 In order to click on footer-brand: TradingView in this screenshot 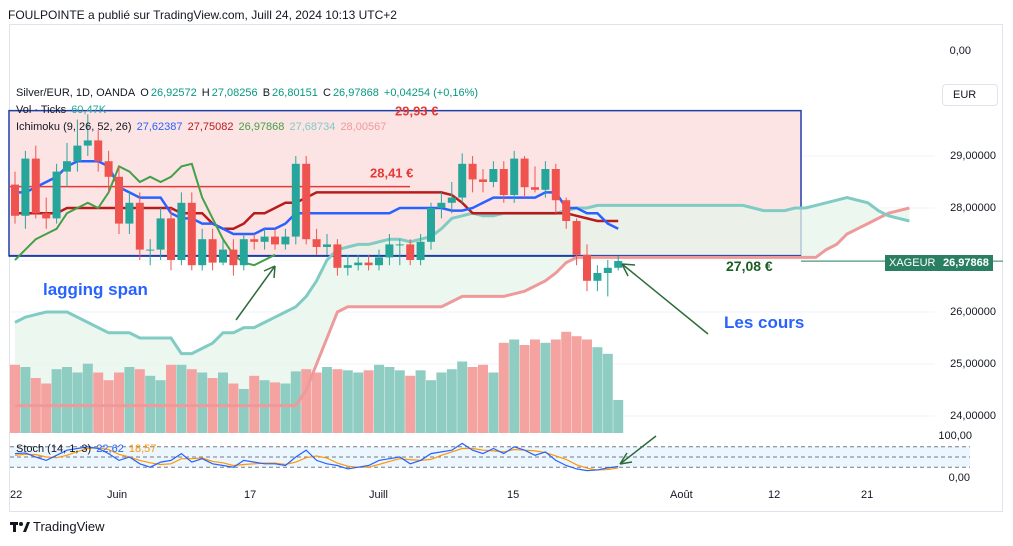, I will do `click(69, 526)`.